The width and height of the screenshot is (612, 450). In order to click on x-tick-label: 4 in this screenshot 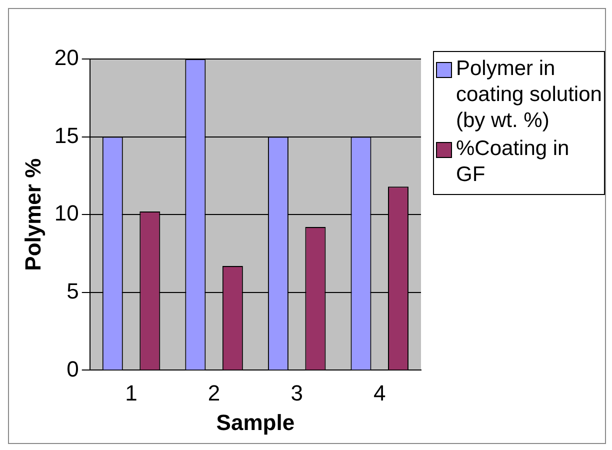, I will do `click(379, 393)`.